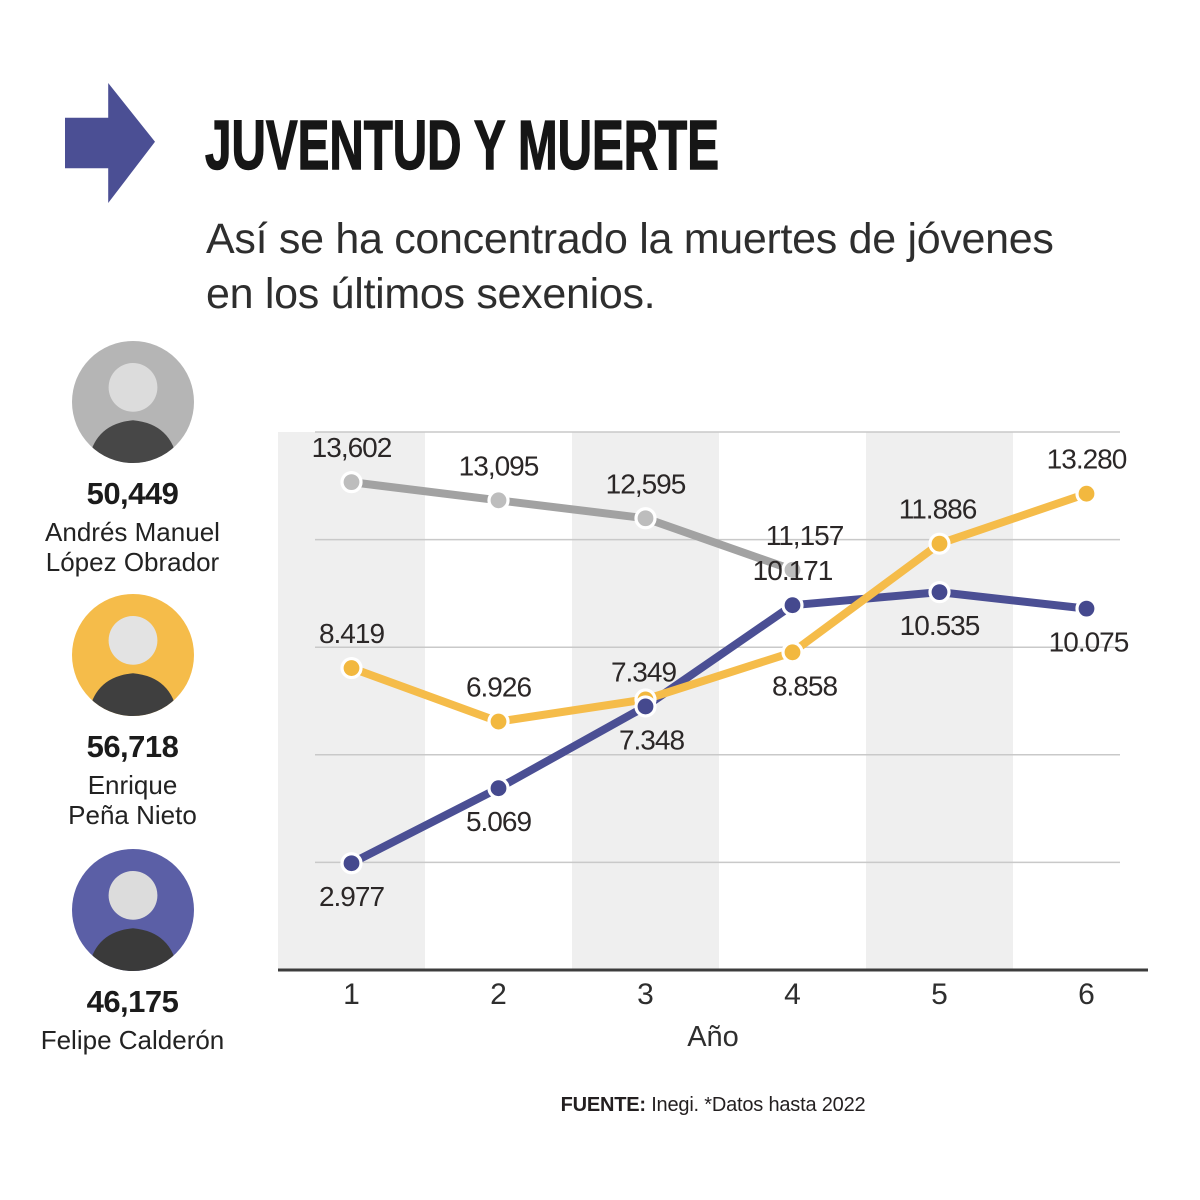 This screenshot has height=1200, width=1200. I want to click on president-avatar-epn, so click(132, 655).